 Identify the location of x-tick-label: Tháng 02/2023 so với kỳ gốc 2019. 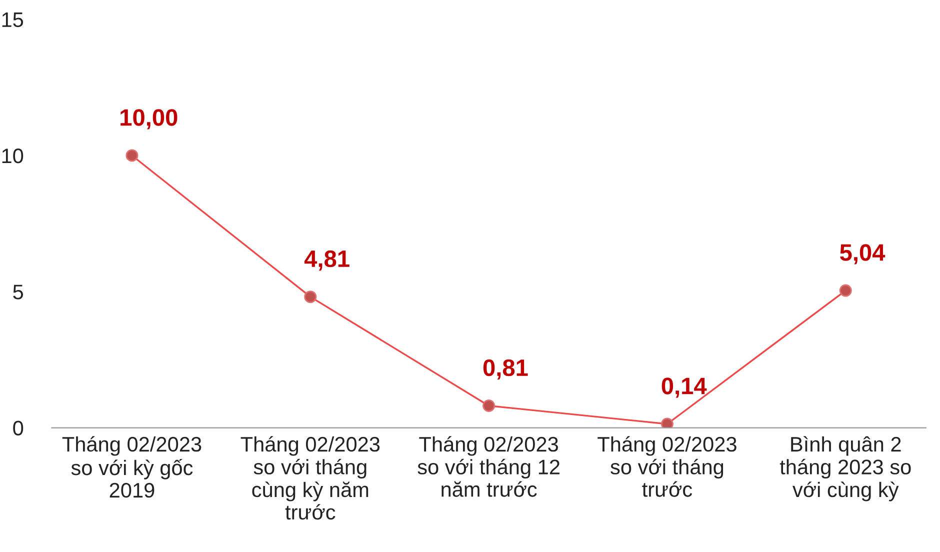
(132, 467).